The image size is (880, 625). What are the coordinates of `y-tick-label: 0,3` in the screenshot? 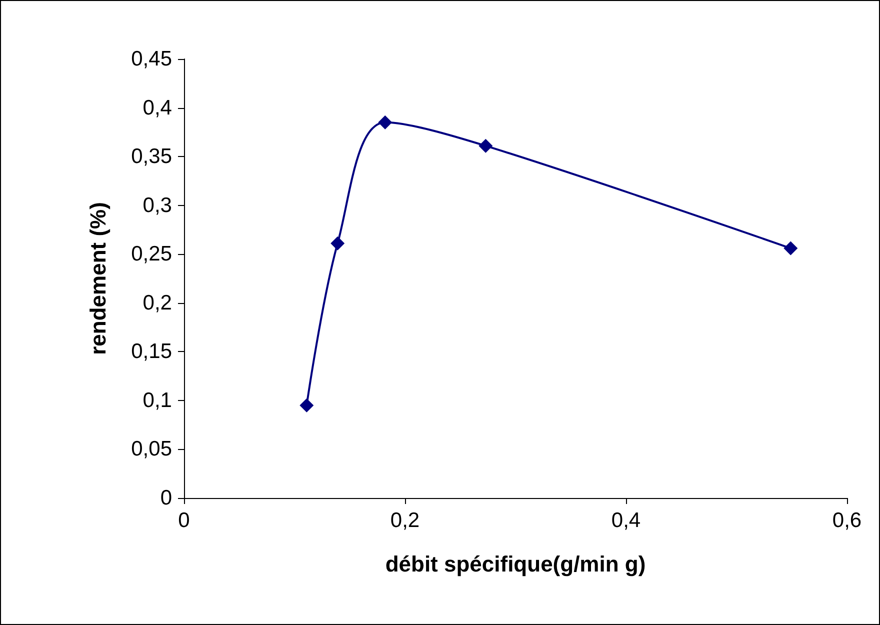 It's located at (157, 205).